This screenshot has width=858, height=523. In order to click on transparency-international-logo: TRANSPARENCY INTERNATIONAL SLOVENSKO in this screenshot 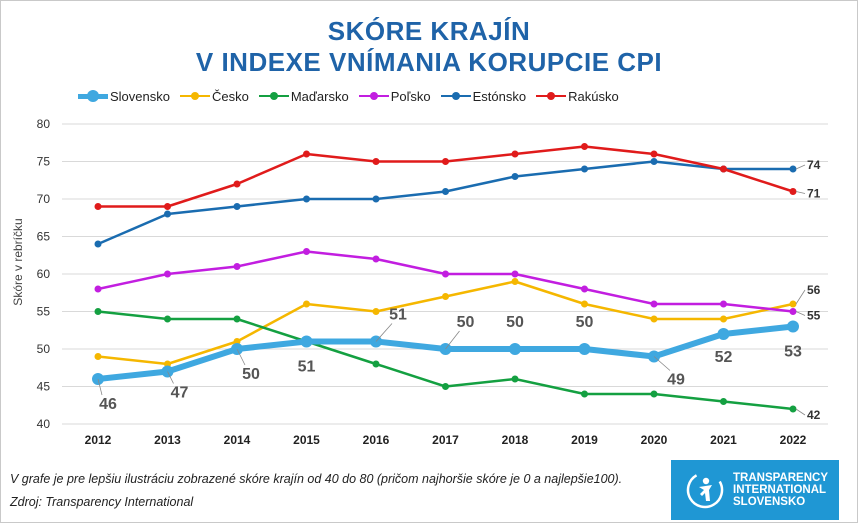, I will do `click(755, 490)`.